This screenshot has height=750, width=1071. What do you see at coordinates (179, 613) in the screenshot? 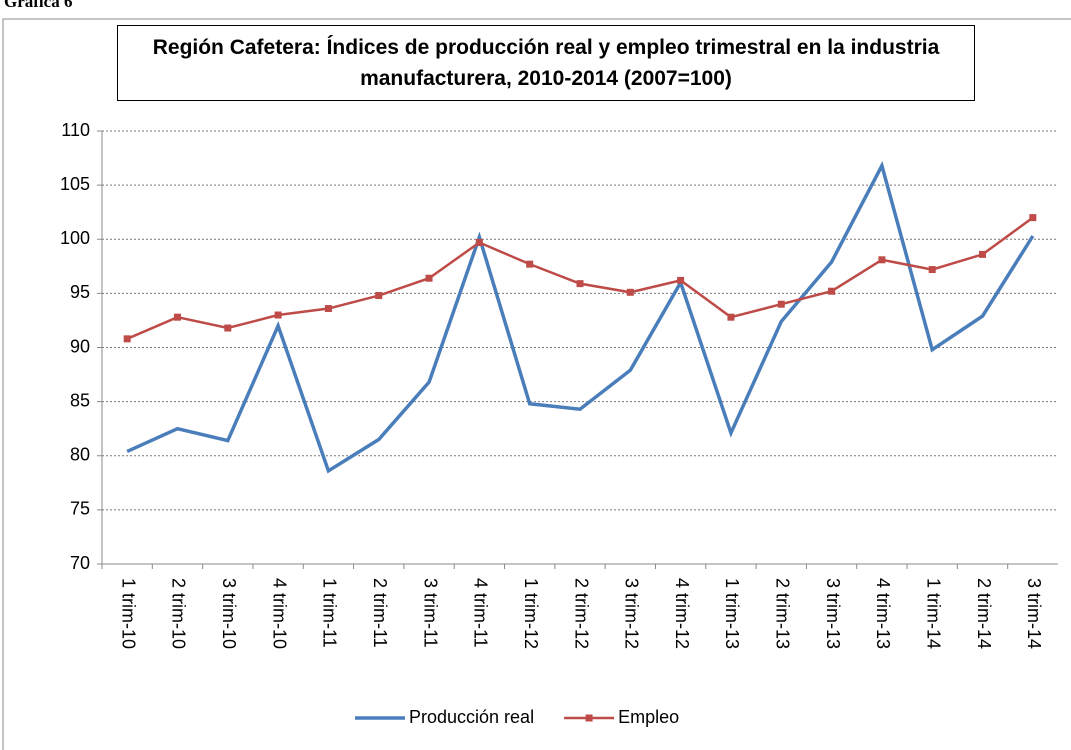
I see `x-tick-label: 2 trim-10` at bounding box center [179, 613].